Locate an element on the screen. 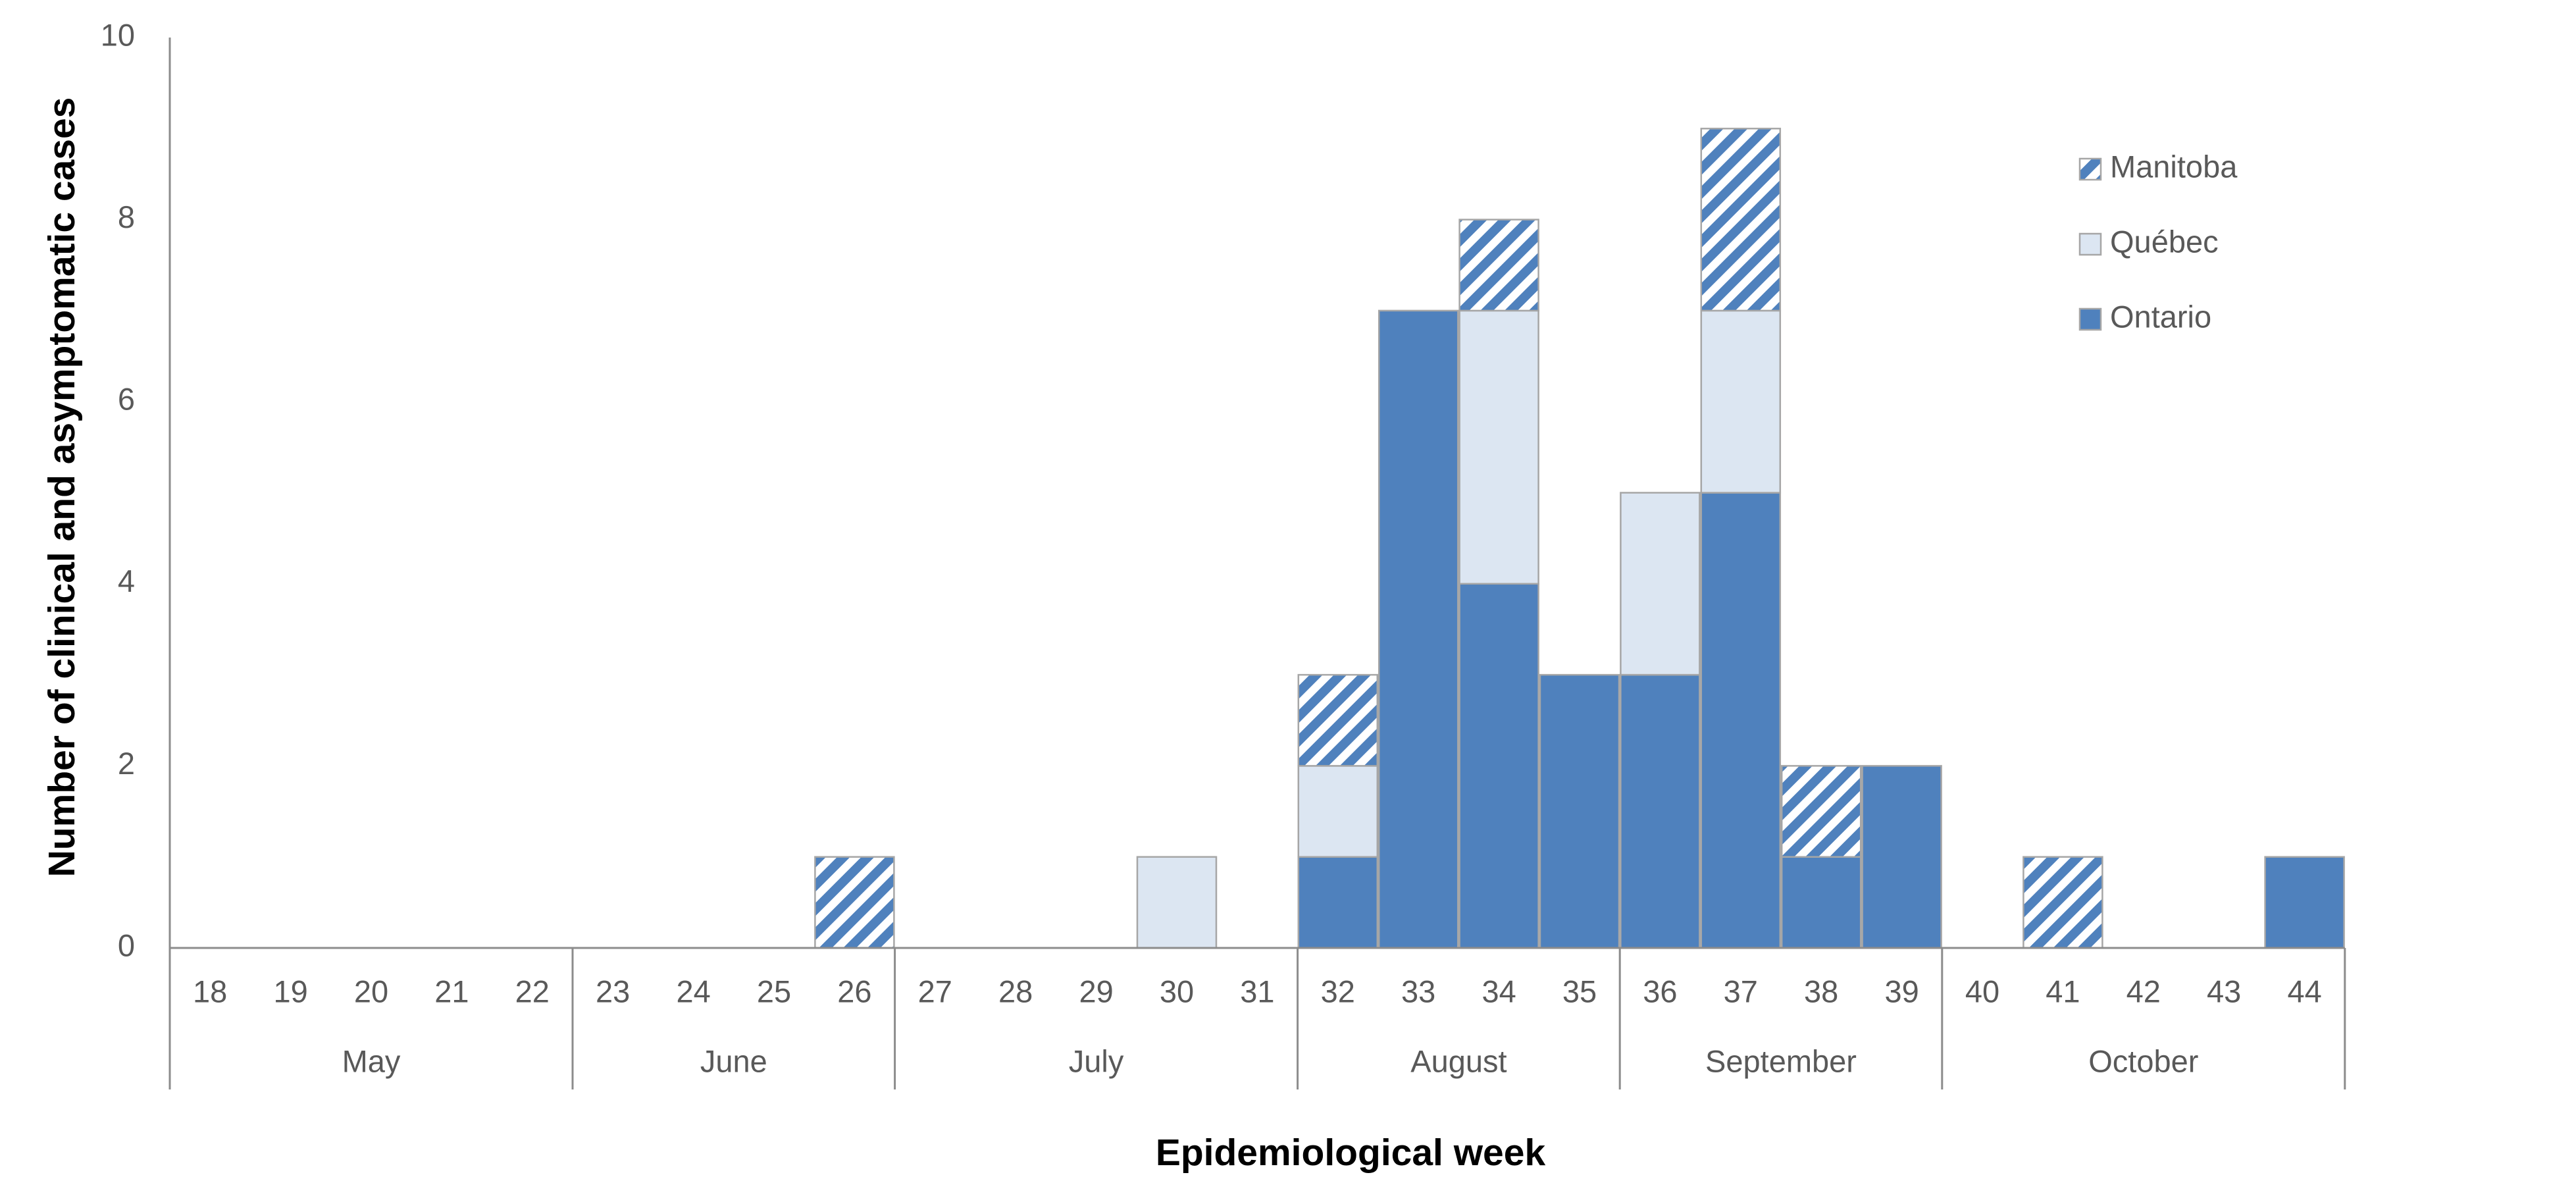 The image size is (2576, 1179). x-tick-label-29: 29 is located at coordinates (1096, 991).